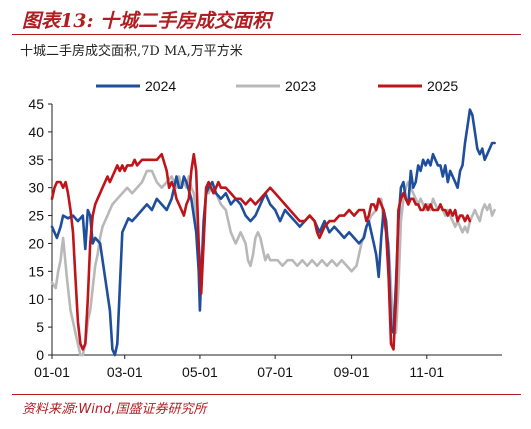 This screenshot has width=531, height=429. I want to click on title-rule, so click(266, 34).